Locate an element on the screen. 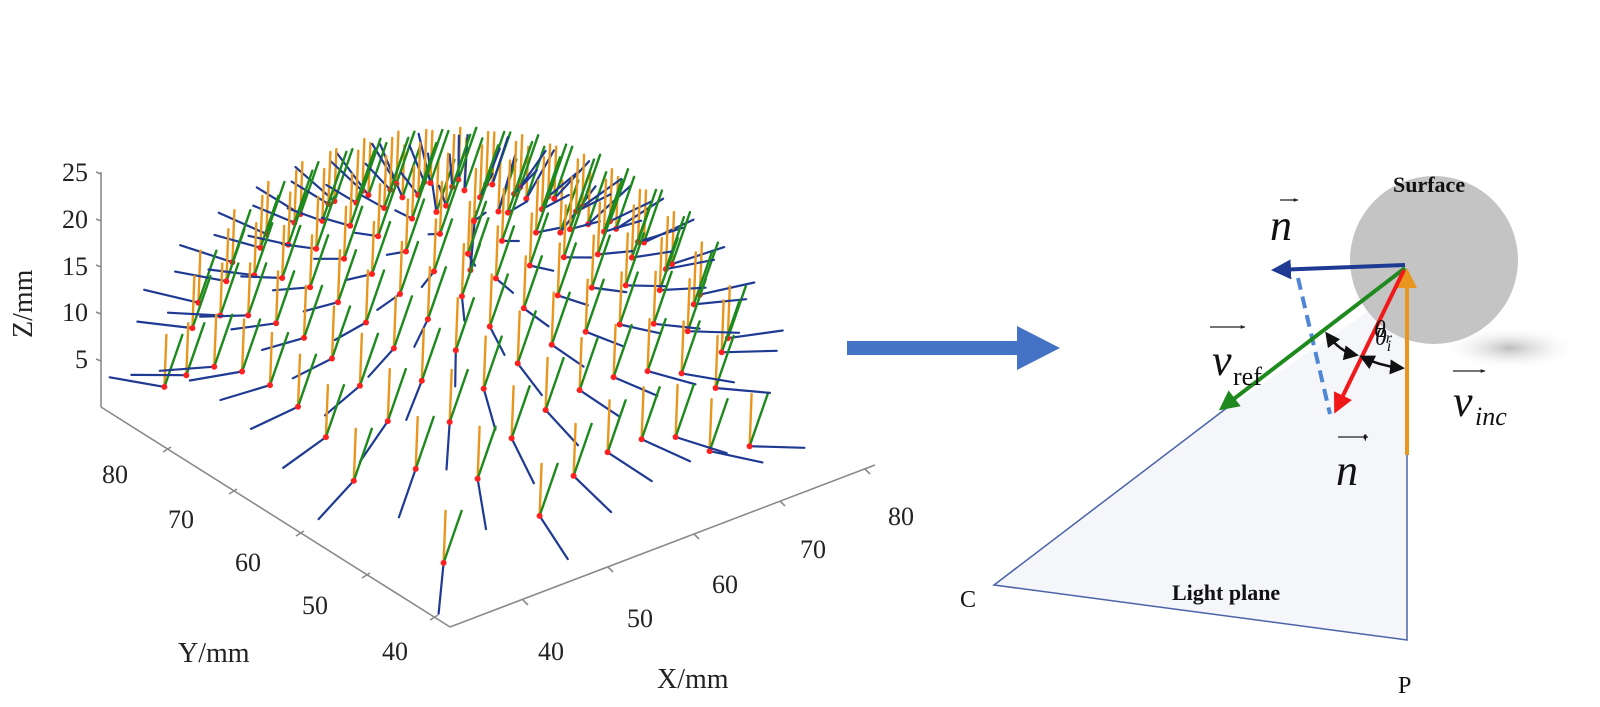  dashed-projection is located at coordinates (1314, 346).